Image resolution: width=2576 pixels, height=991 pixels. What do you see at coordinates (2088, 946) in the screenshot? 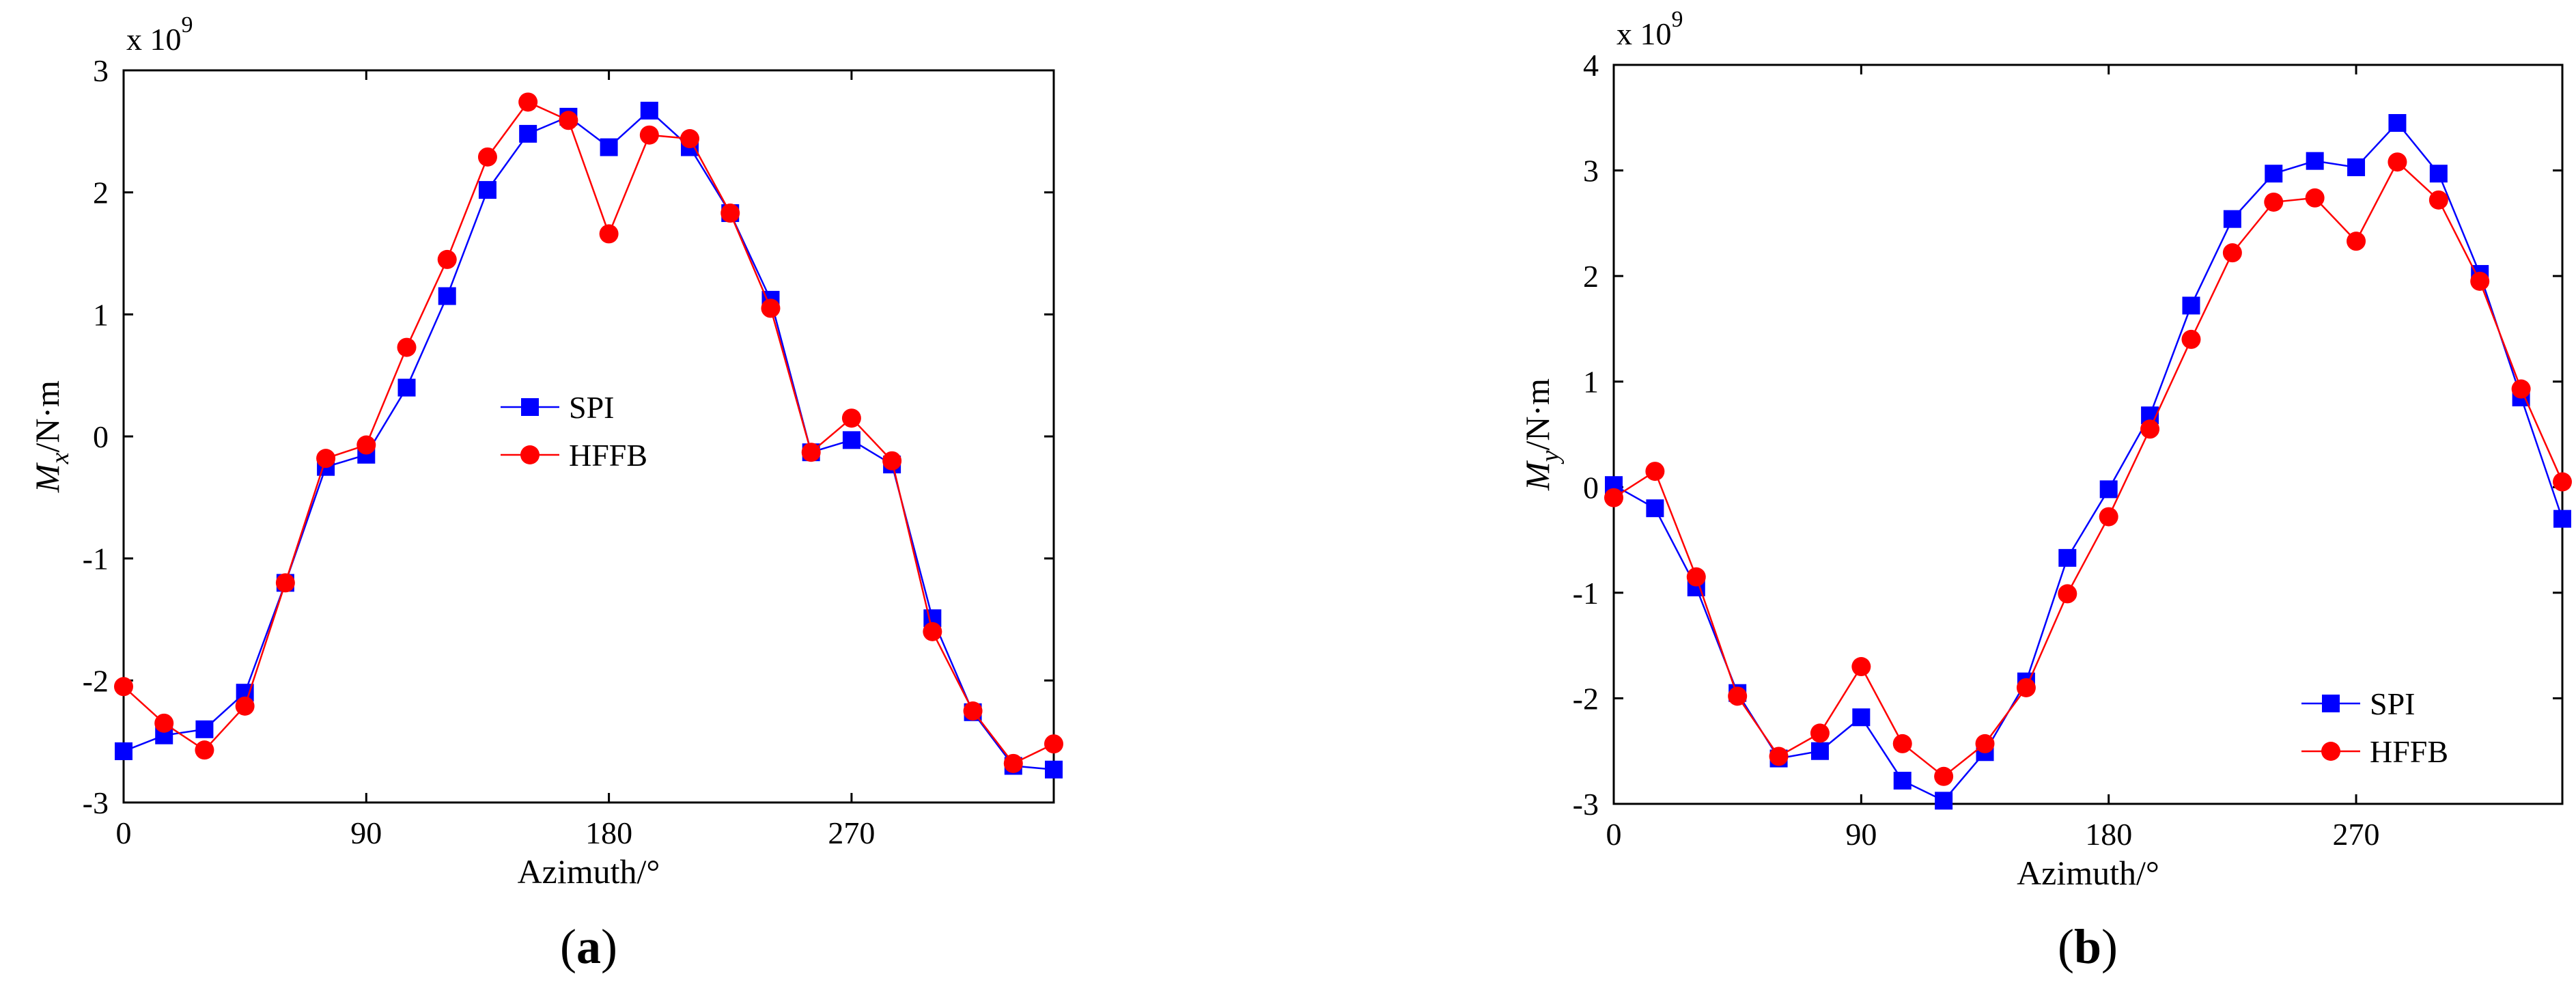
I see `panel-label: (b)` at bounding box center [2088, 946].